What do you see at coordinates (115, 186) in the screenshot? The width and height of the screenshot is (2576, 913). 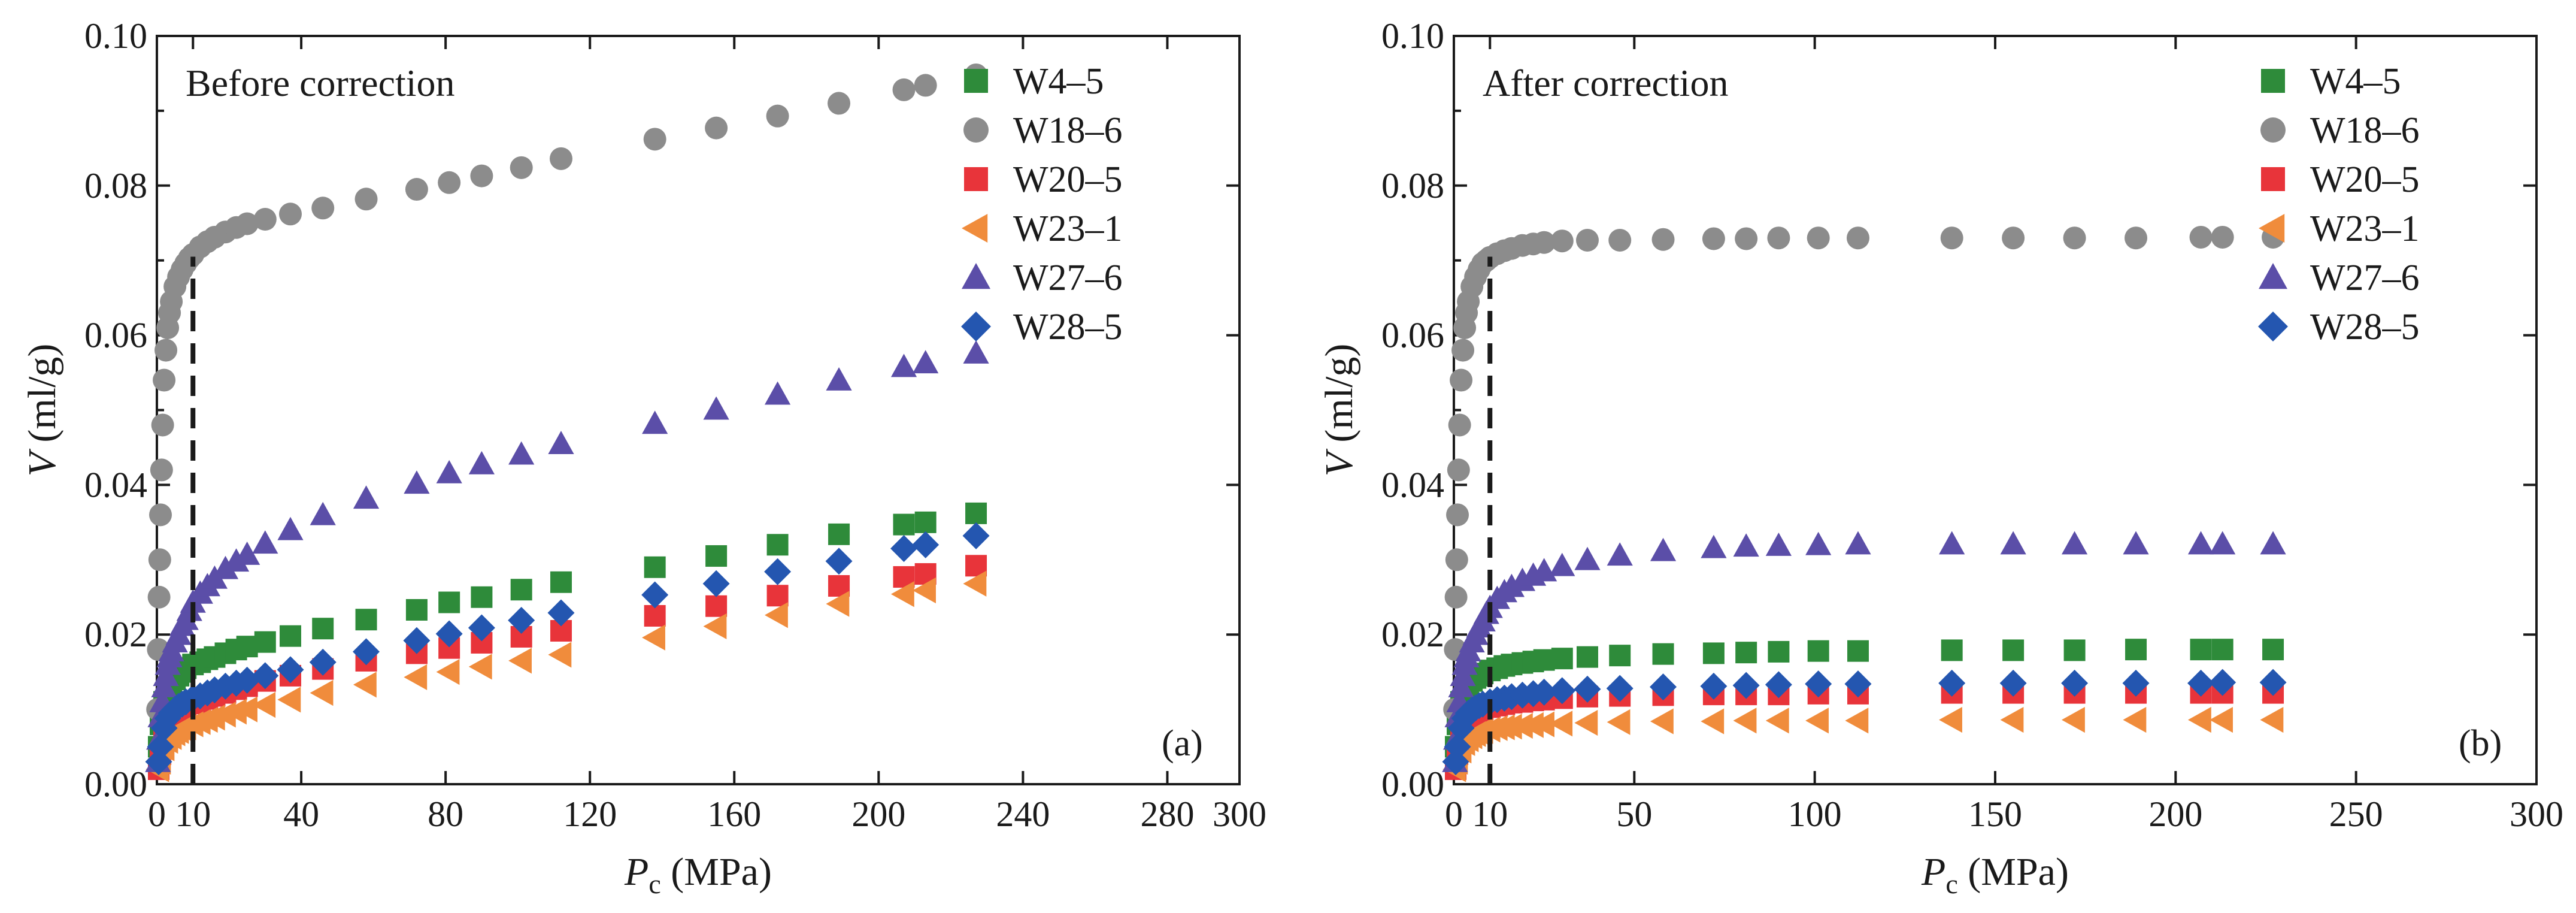 I see `y-tick-label: 0.08` at bounding box center [115, 186].